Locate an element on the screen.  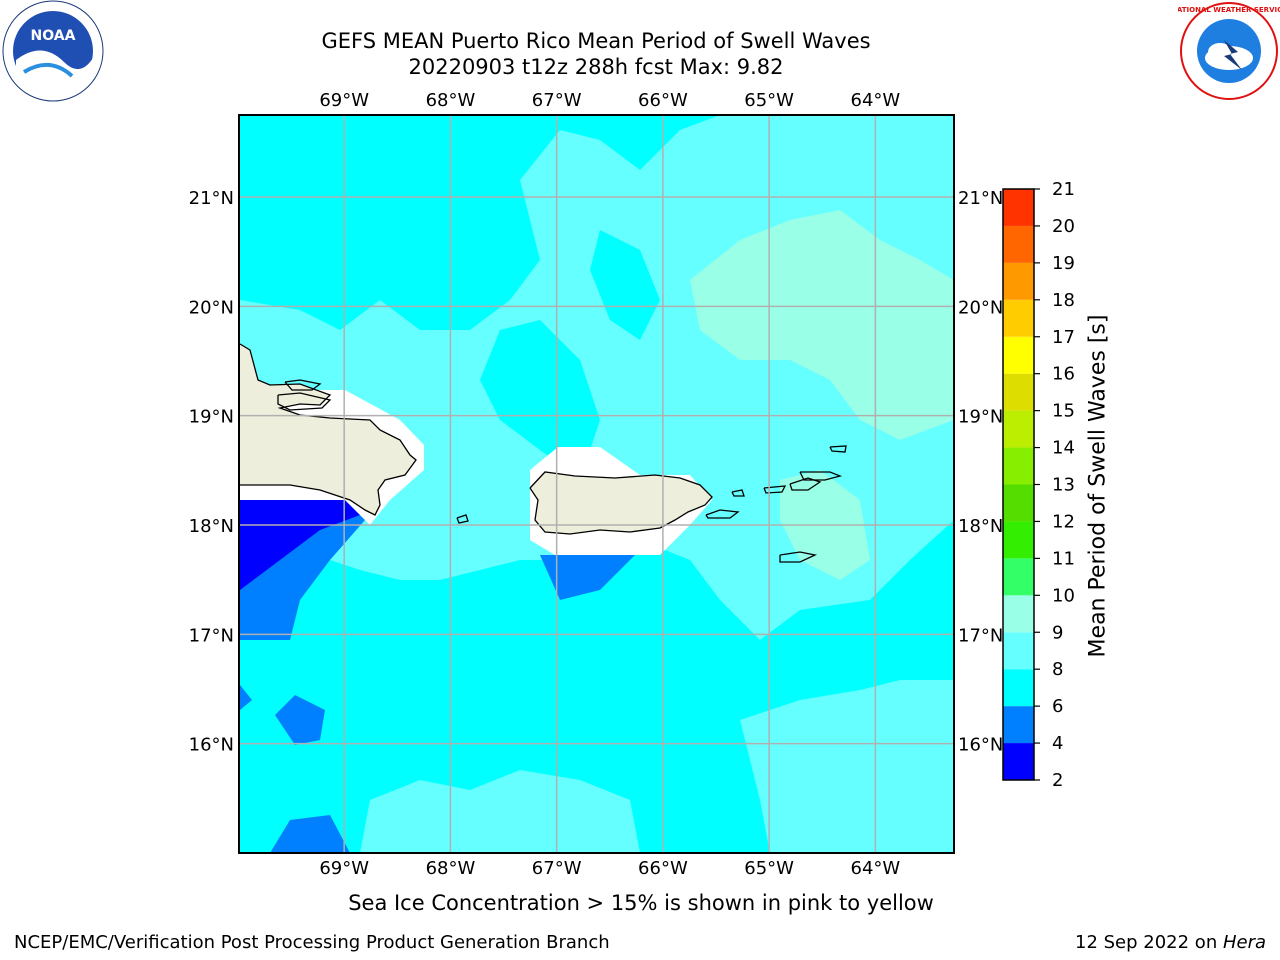
lon-tick-label-bottom: 64°W is located at coordinates (876, 868).